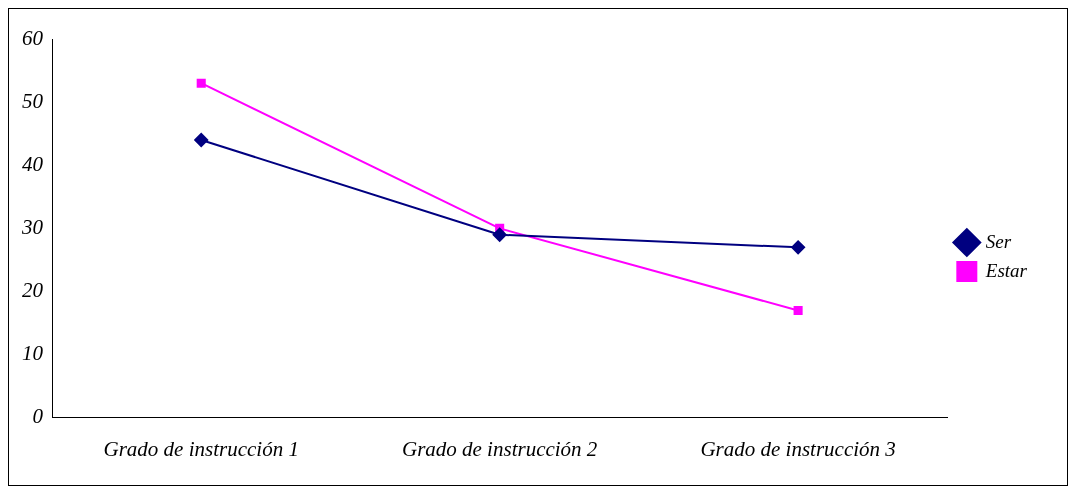 The width and height of the screenshot is (1078, 496). What do you see at coordinates (33, 163) in the screenshot?
I see `y-tick-label: 40` at bounding box center [33, 163].